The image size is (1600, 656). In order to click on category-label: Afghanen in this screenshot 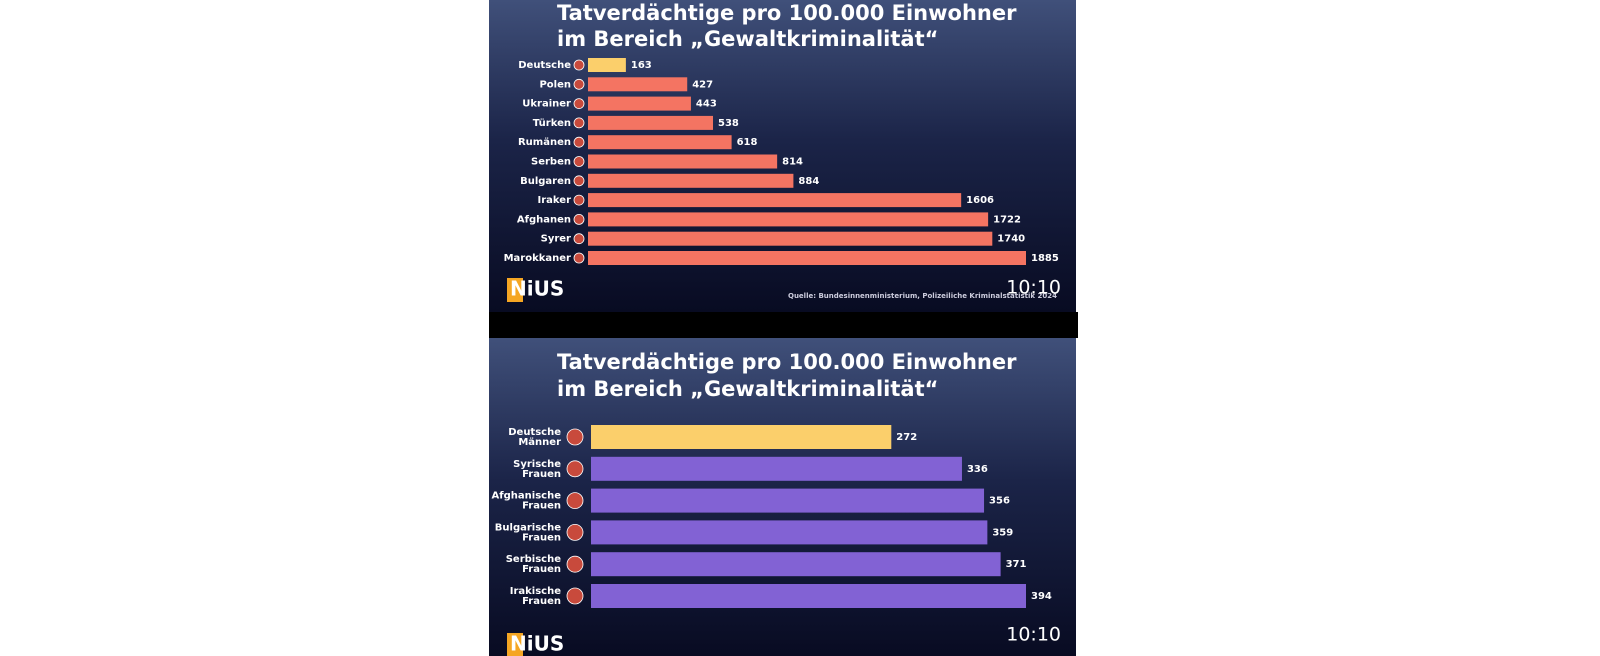, I will do `click(544, 219)`.